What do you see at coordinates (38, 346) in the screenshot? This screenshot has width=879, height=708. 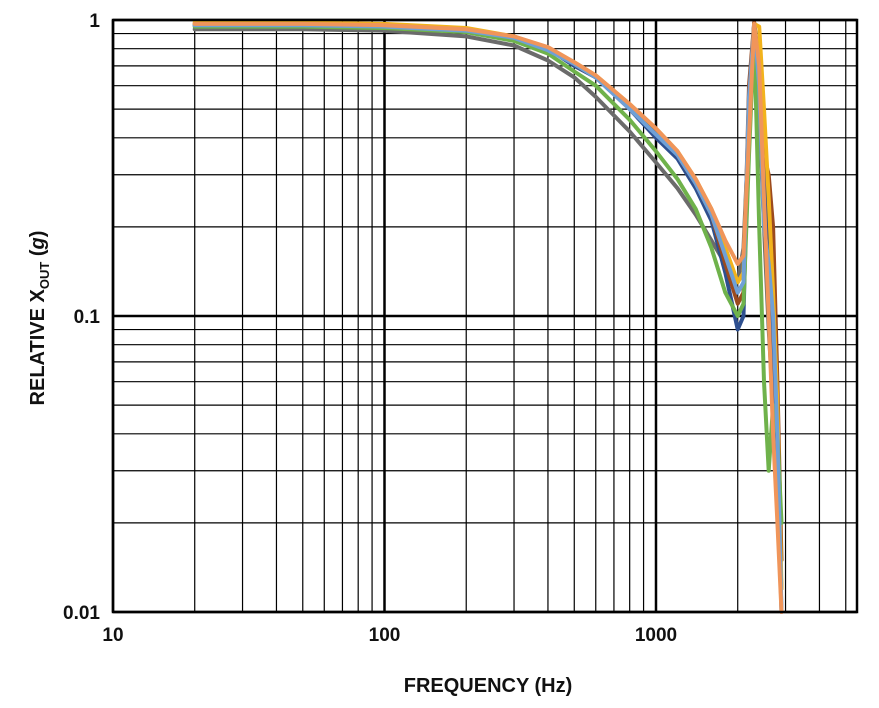 I see `y-axis-label-prefix: RELATIVE X` at bounding box center [38, 346].